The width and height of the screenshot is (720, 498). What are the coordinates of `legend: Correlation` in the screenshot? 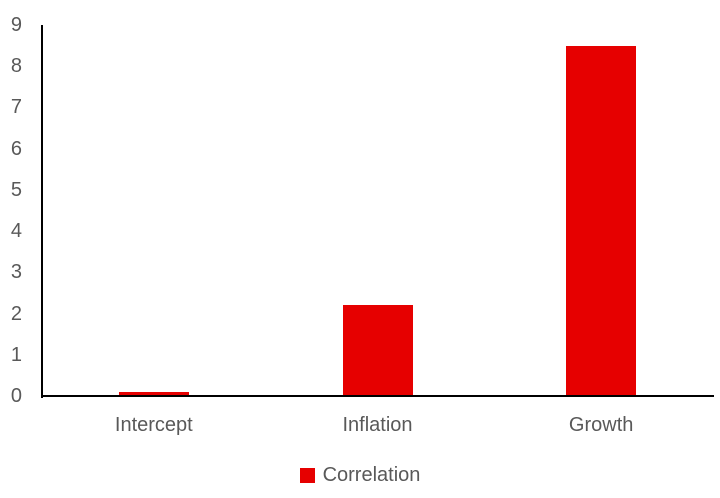 It's located at (360, 475).